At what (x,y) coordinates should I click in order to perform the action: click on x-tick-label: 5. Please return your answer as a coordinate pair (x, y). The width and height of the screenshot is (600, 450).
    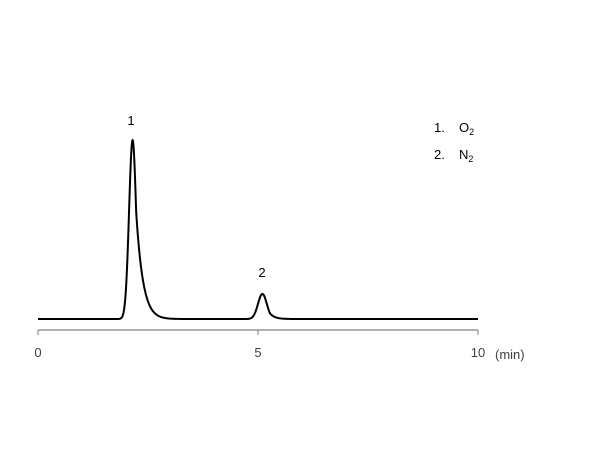
    Looking at the image, I should click on (257, 352).